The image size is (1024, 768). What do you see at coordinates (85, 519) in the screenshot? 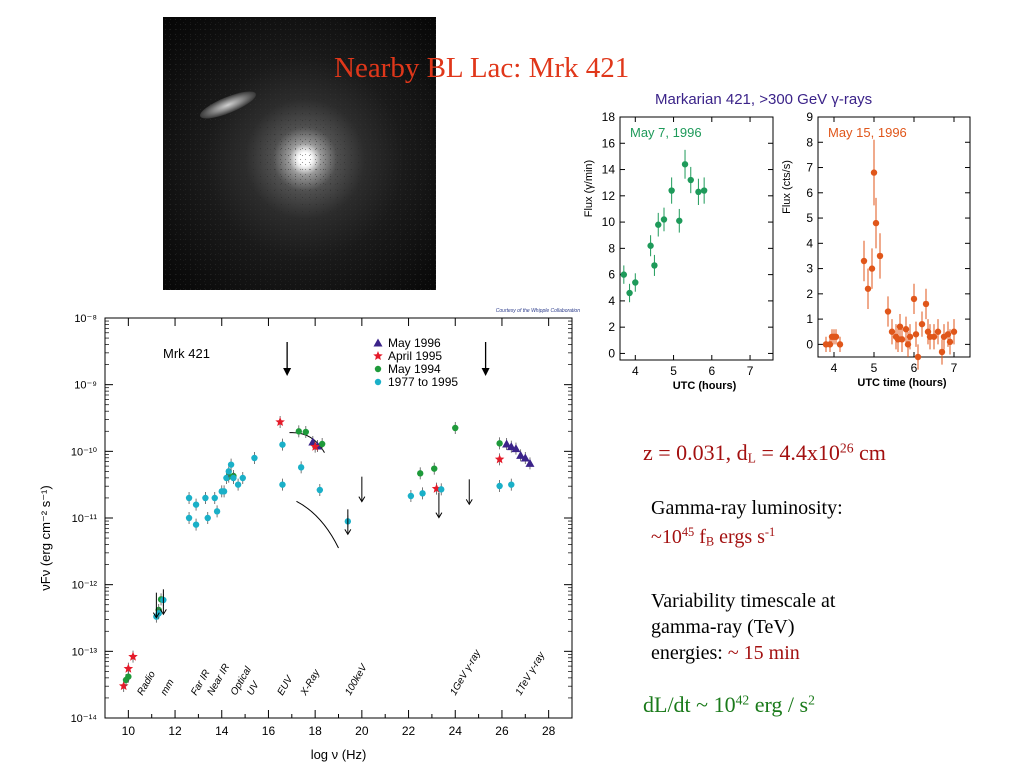
I see `sed-ytick-label: 10⁻¹¹` at bounding box center [85, 519].